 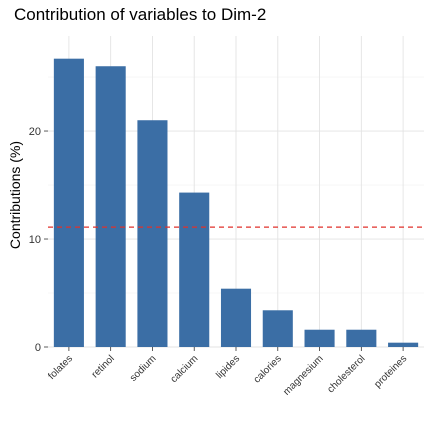 I want to click on chart-title: Contribution of variables to Dim-2, so click(x=140, y=14).